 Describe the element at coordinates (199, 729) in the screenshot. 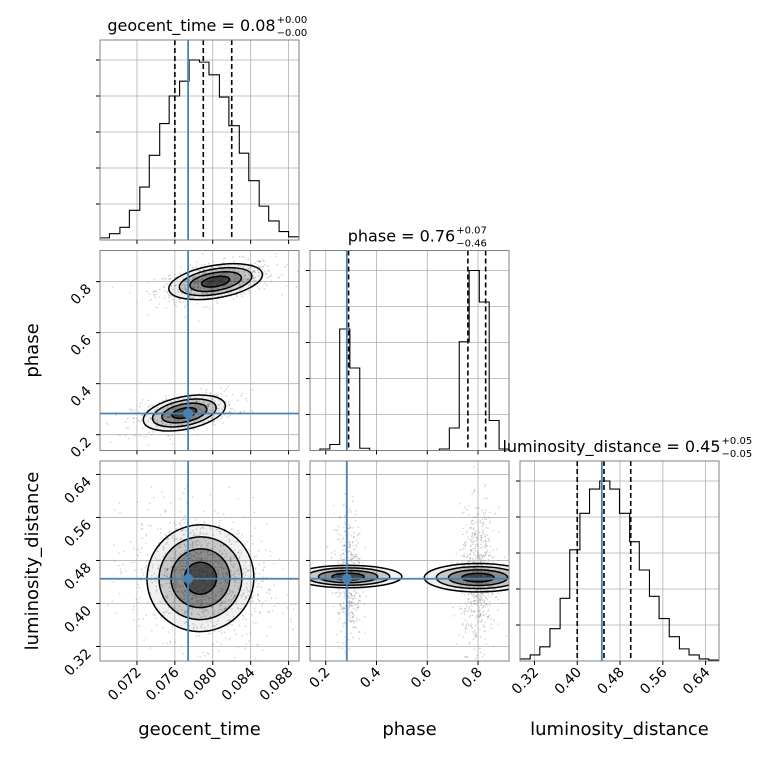

I see `x-axis-label-geocent_time: geocent_time` at that location.